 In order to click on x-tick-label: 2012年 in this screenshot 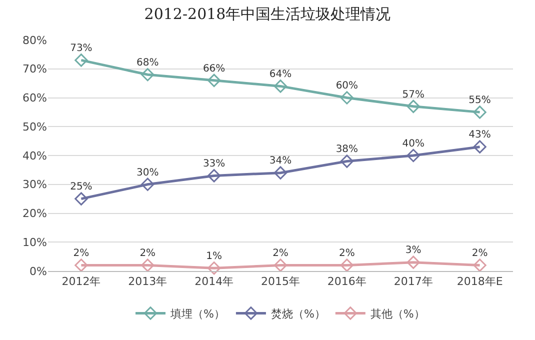, I will do `click(81, 281)`.